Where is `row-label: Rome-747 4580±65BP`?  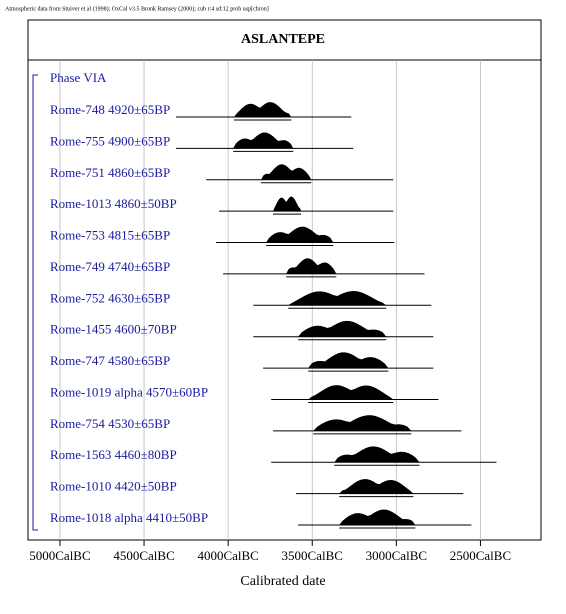
row-label: Rome-747 4580±65BP is located at coordinates (110, 360).